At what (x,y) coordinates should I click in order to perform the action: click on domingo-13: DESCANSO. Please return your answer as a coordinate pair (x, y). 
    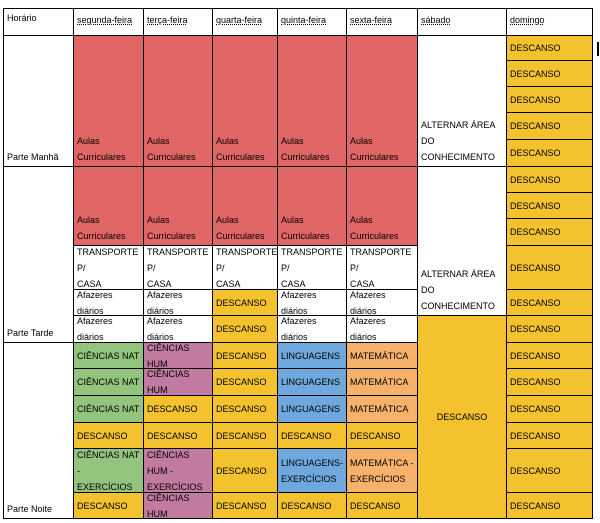
    Looking at the image, I should click on (549, 409).